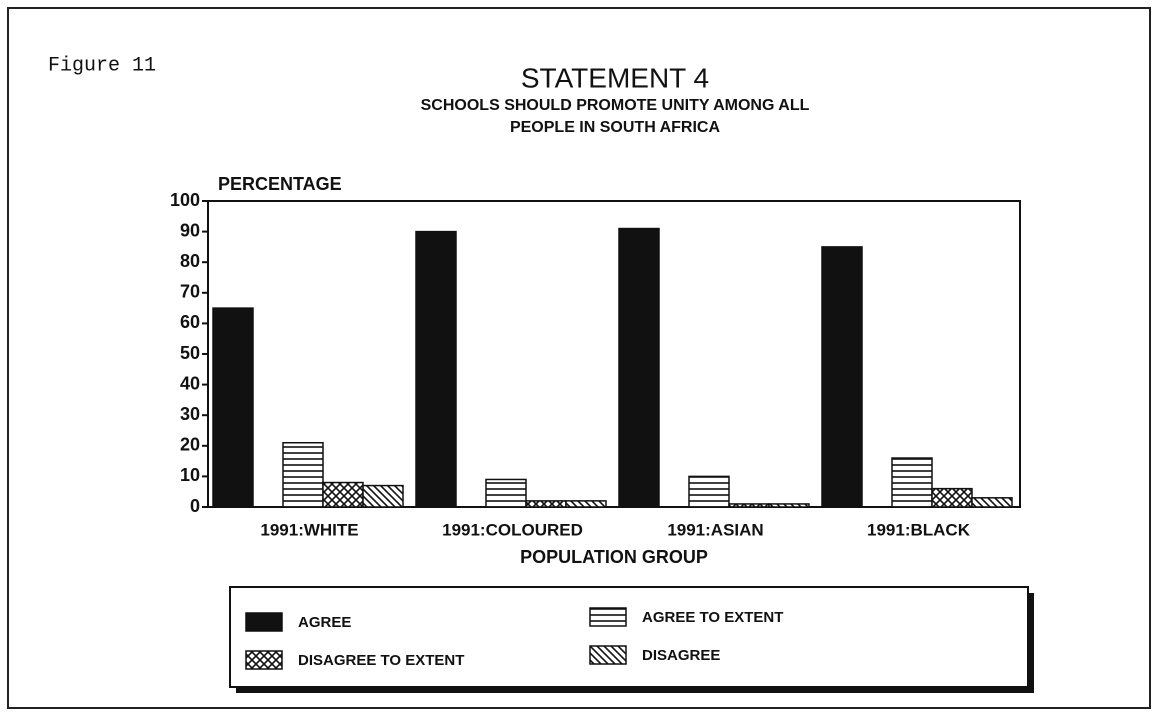  What do you see at coordinates (614, 557) in the screenshot?
I see `x-axis-label: POPULATION GROUP` at bounding box center [614, 557].